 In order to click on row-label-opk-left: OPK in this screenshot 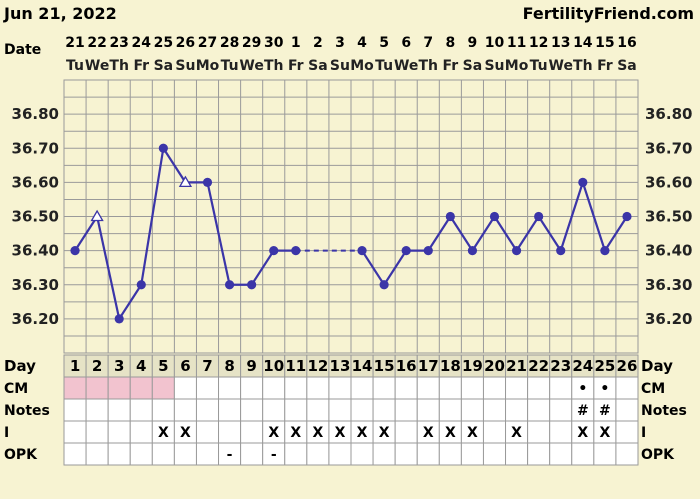, I will do `click(21, 455)`.